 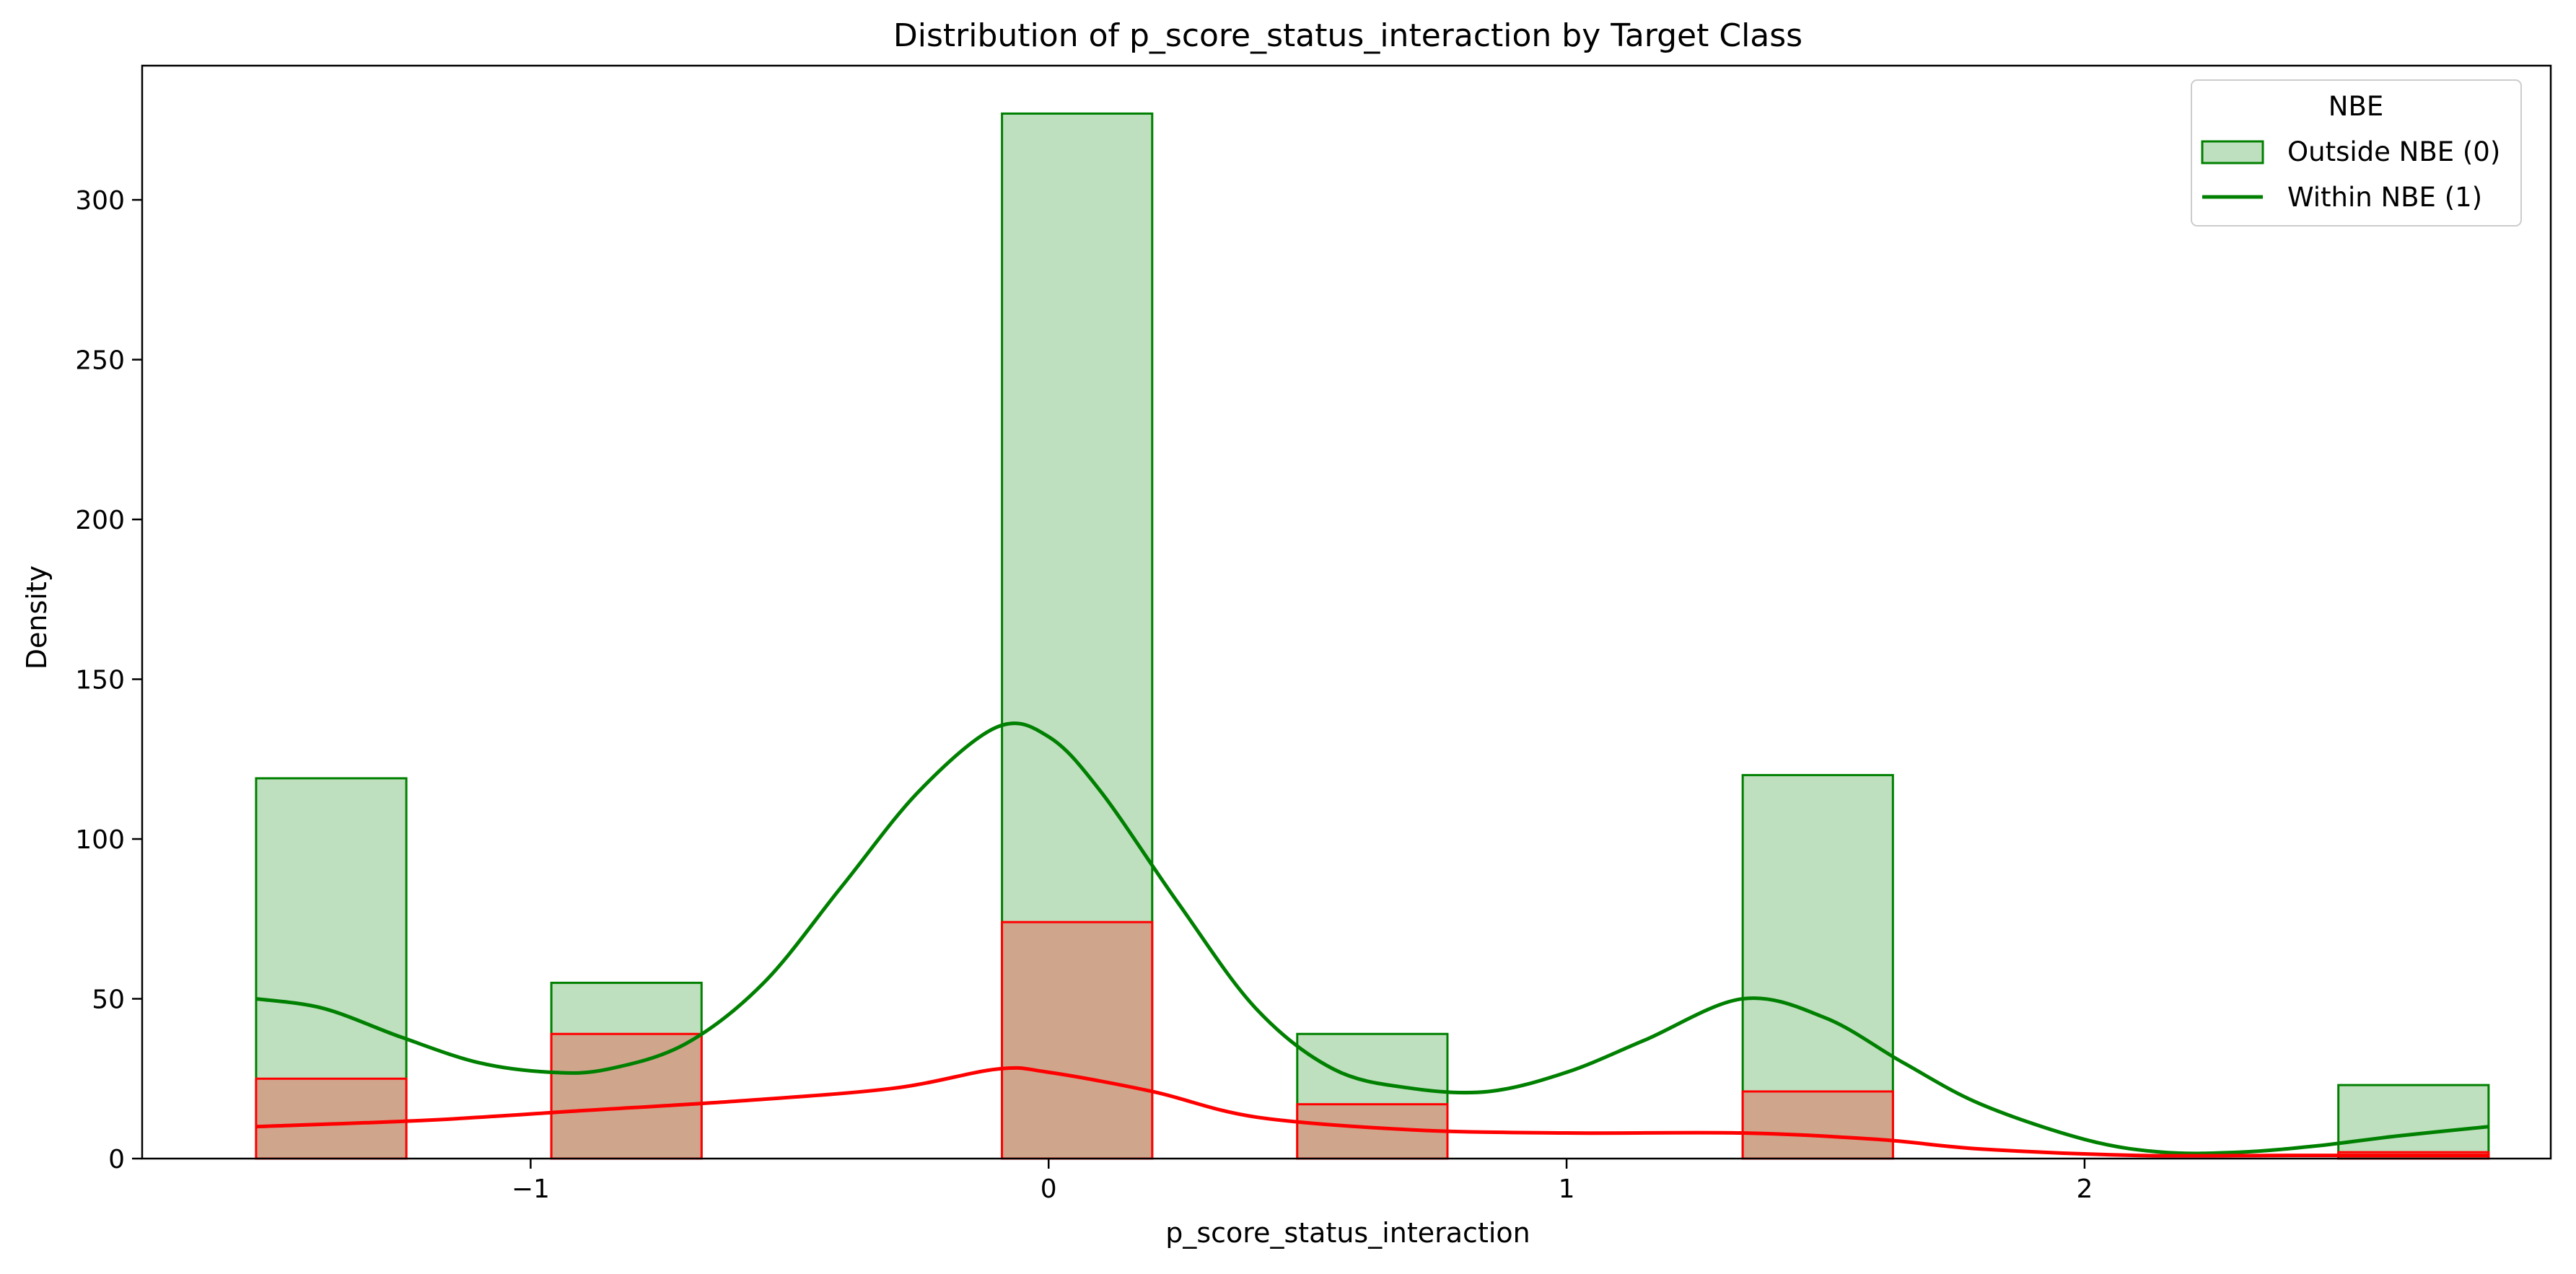 I want to click on legend-entry-within: Within NBE (1), so click(x=2384, y=198).